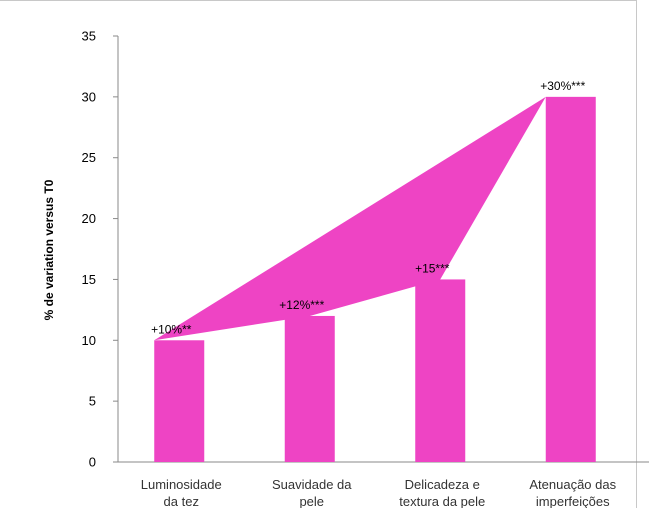  I want to click on category-label: Delicadeza e textura da pele, so click(442, 492).